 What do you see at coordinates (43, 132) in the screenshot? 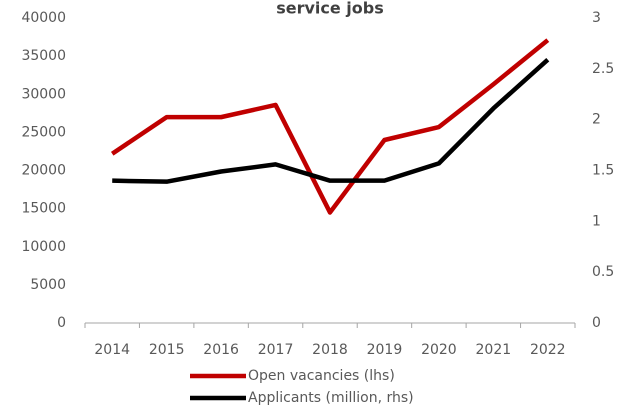
I see `y-tick-label: 25000` at bounding box center [43, 132].